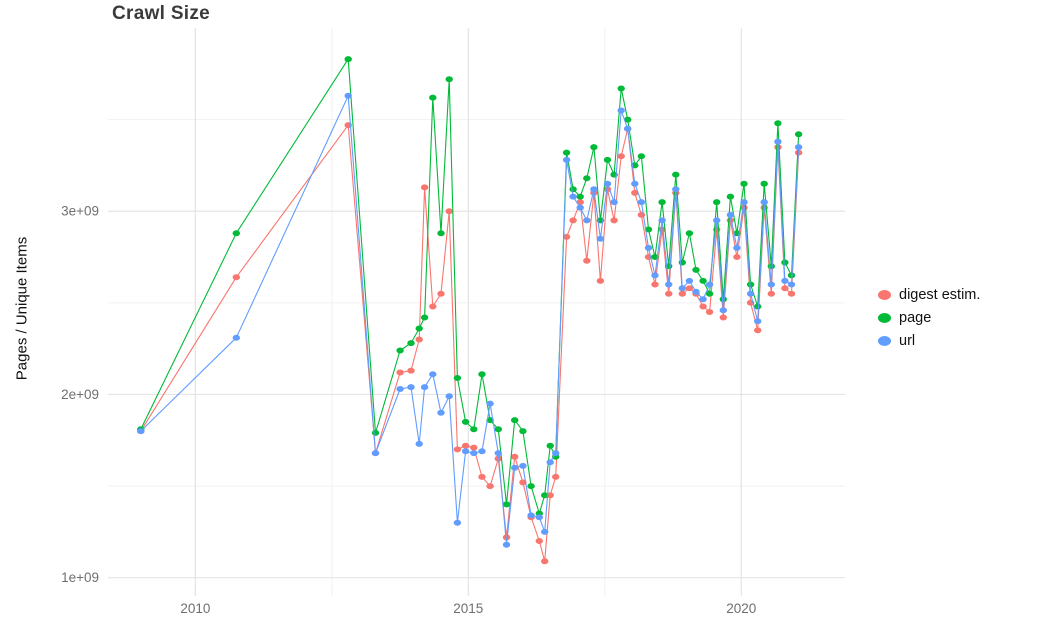 The image size is (1059, 644). What do you see at coordinates (929, 341) in the screenshot?
I see `legend-item-url: url` at bounding box center [929, 341].